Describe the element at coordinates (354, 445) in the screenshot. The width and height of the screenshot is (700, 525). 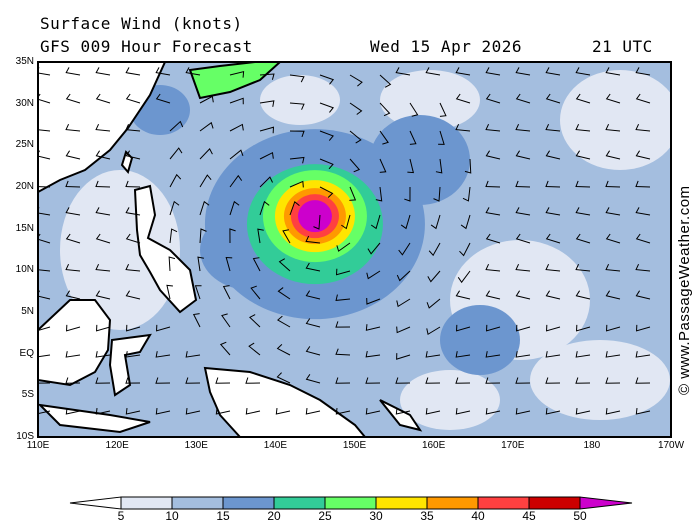
I see `lon-label: 150E` at that location.